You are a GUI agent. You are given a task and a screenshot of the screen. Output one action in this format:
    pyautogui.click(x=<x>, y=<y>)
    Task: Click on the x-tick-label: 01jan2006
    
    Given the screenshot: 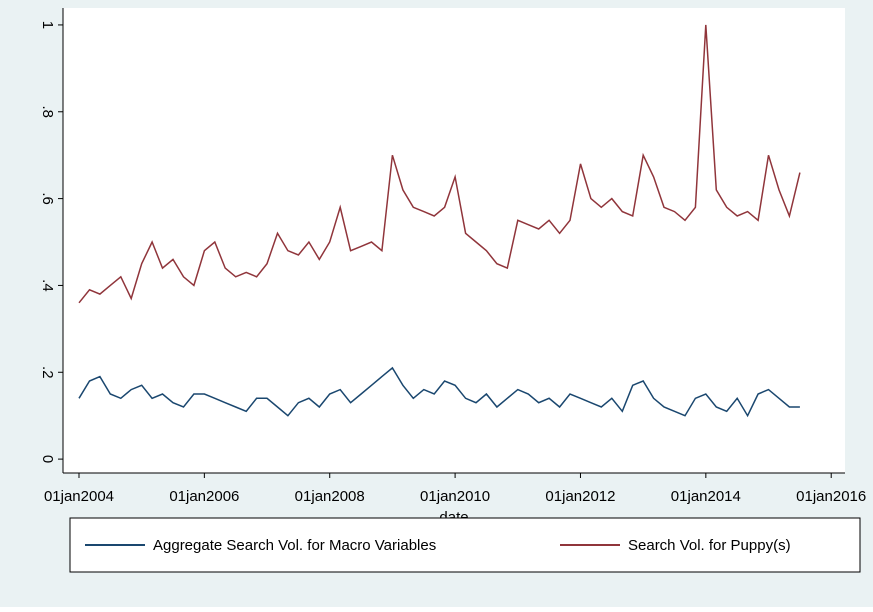 What is the action you would take?
    pyautogui.click(x=204, y=496)
    